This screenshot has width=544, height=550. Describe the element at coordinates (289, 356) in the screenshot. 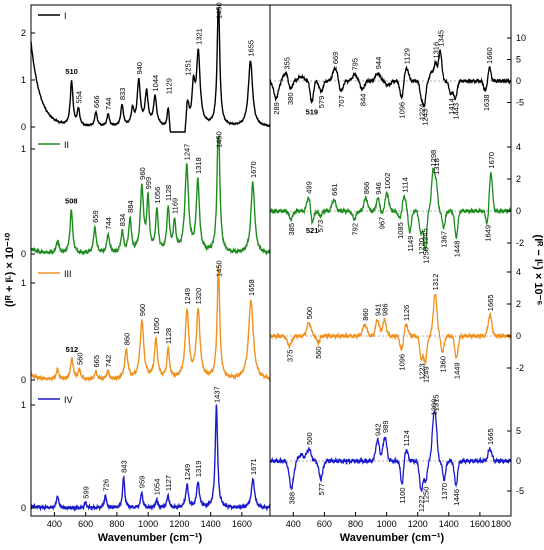

I see `roa-peak-label: 375` at that location.